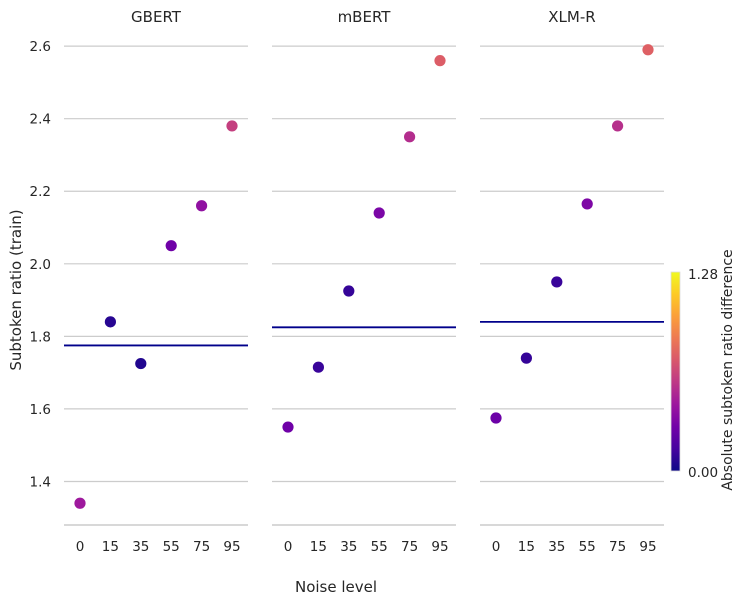 The width and height of the screenshot is (746, 605). I want to click on colorbar-max-label: 1.28, so click(703, 275).